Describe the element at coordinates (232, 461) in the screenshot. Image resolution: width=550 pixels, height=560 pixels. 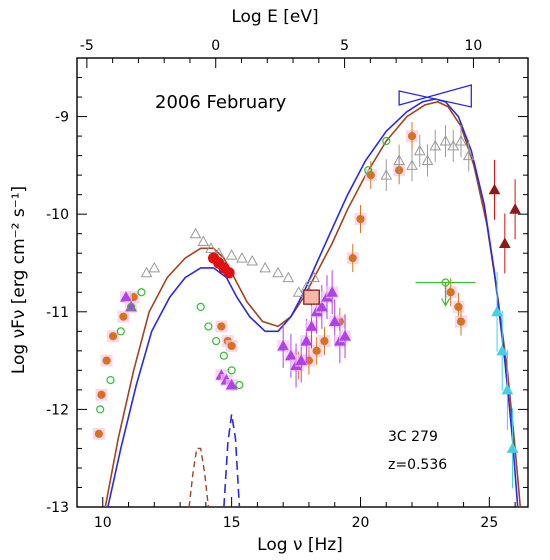
I see `dashed-curve-blue` at that location.